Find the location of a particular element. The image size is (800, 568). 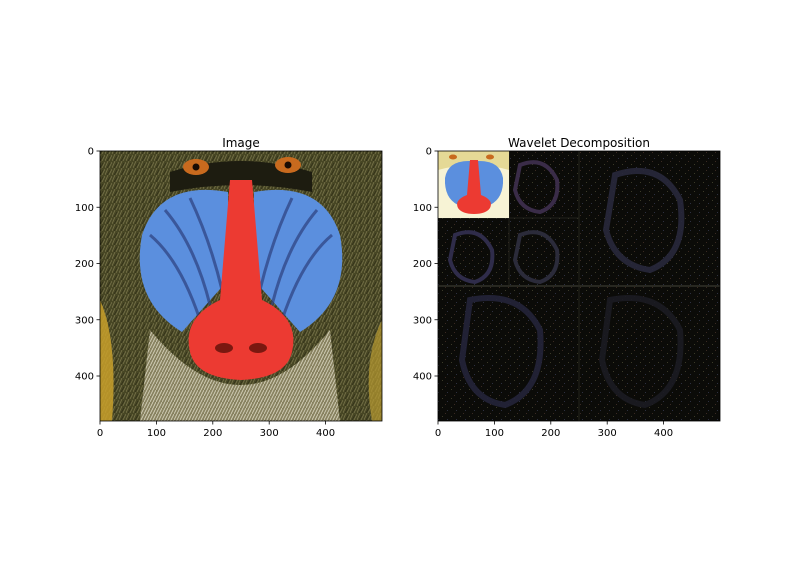

right-cheek is located at coordinates (298, 260).